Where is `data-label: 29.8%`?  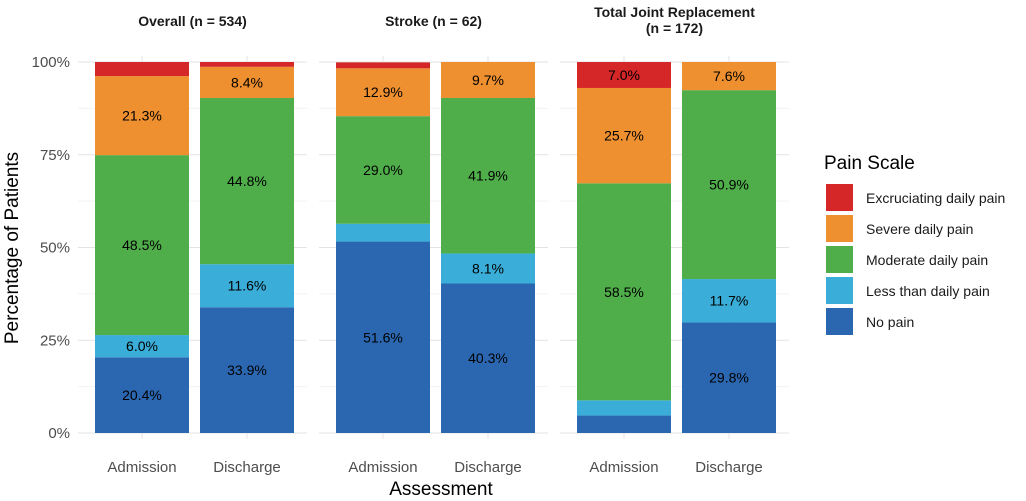
data-label: 29.8% is located at coordinates (729, 378).